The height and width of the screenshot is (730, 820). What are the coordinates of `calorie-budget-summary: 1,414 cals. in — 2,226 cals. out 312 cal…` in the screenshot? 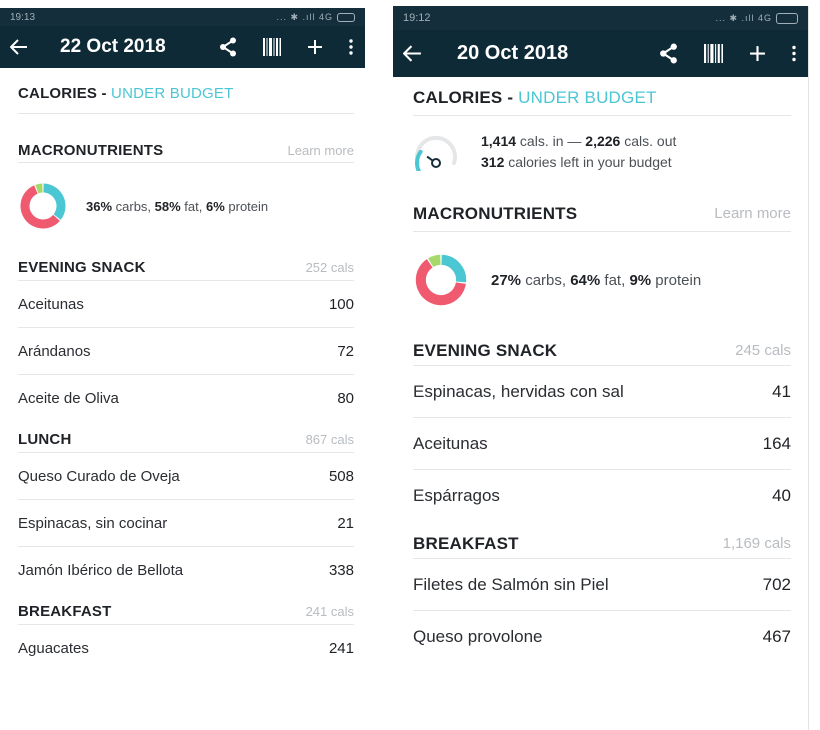 It's located at (602, 152).